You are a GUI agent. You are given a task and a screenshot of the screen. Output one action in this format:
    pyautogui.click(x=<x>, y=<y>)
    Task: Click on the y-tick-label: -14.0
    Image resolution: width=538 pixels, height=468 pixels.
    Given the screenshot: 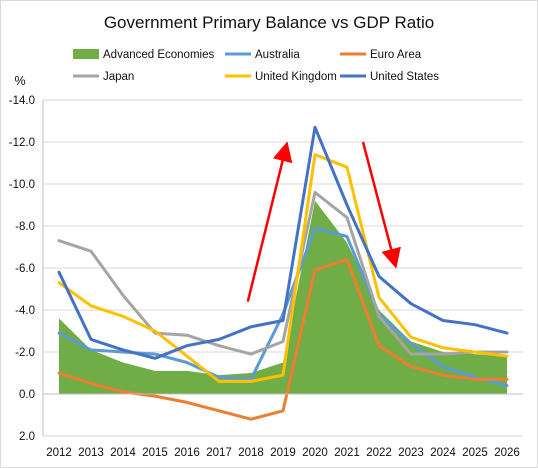 What is the action you would take?
    pyautogui.click(x=22, y=101)
    